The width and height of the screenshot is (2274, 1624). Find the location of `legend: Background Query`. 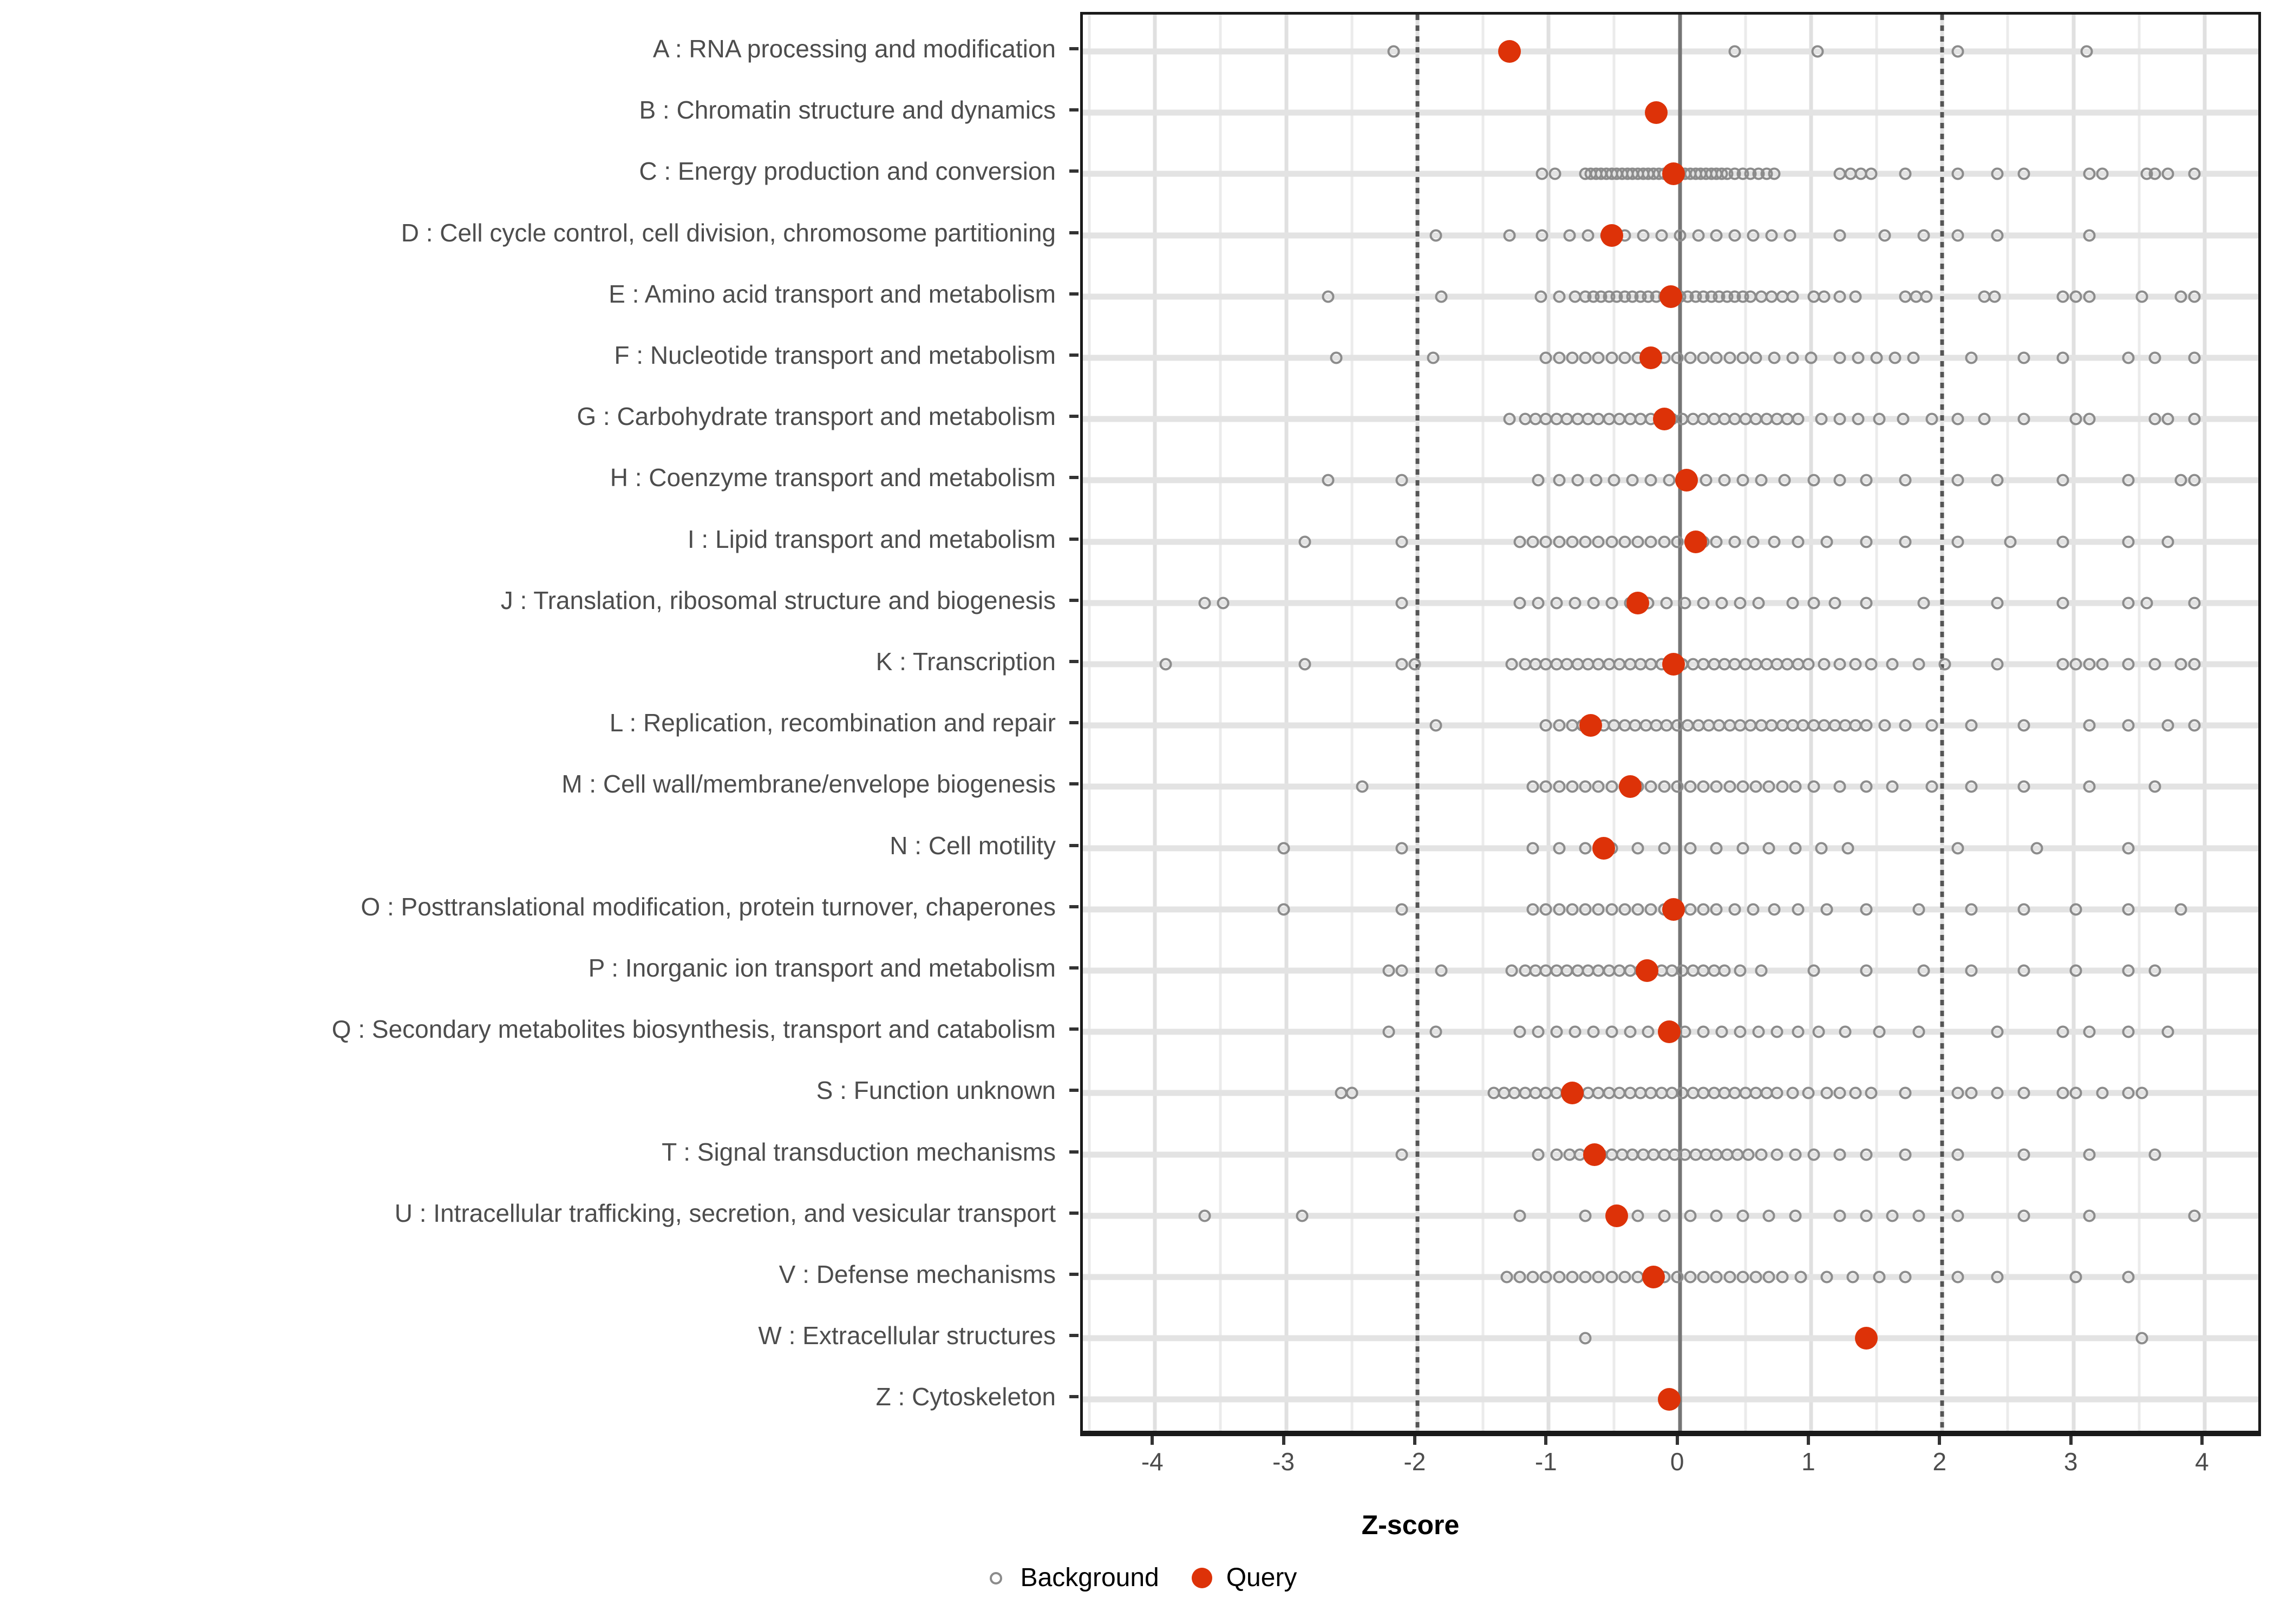

legend: Background Query is located at coordinates (1137, 1578).